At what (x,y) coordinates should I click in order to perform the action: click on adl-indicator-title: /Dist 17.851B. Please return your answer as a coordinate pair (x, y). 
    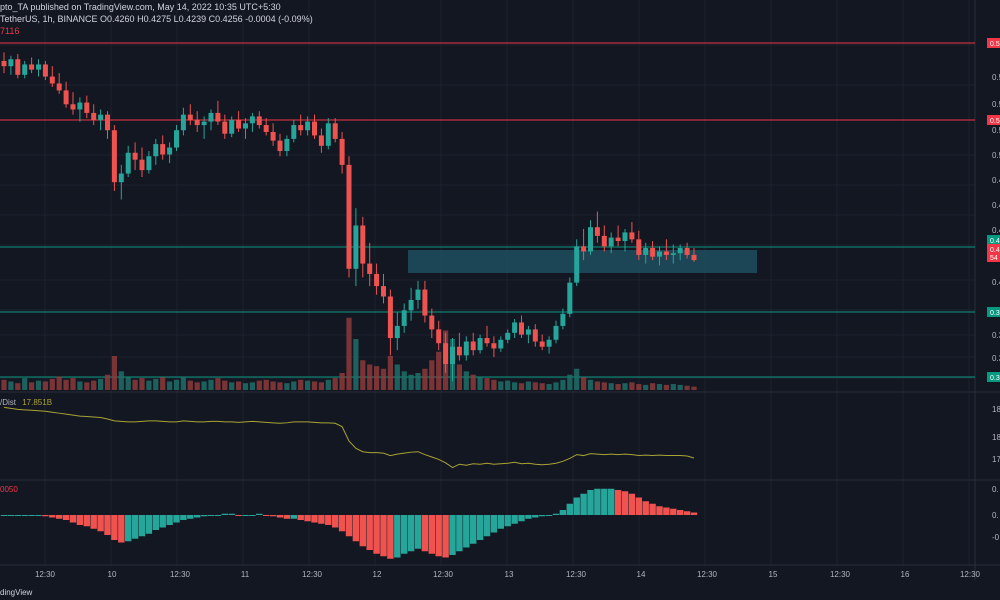
    Looking at the image, I should click on (26, 402).